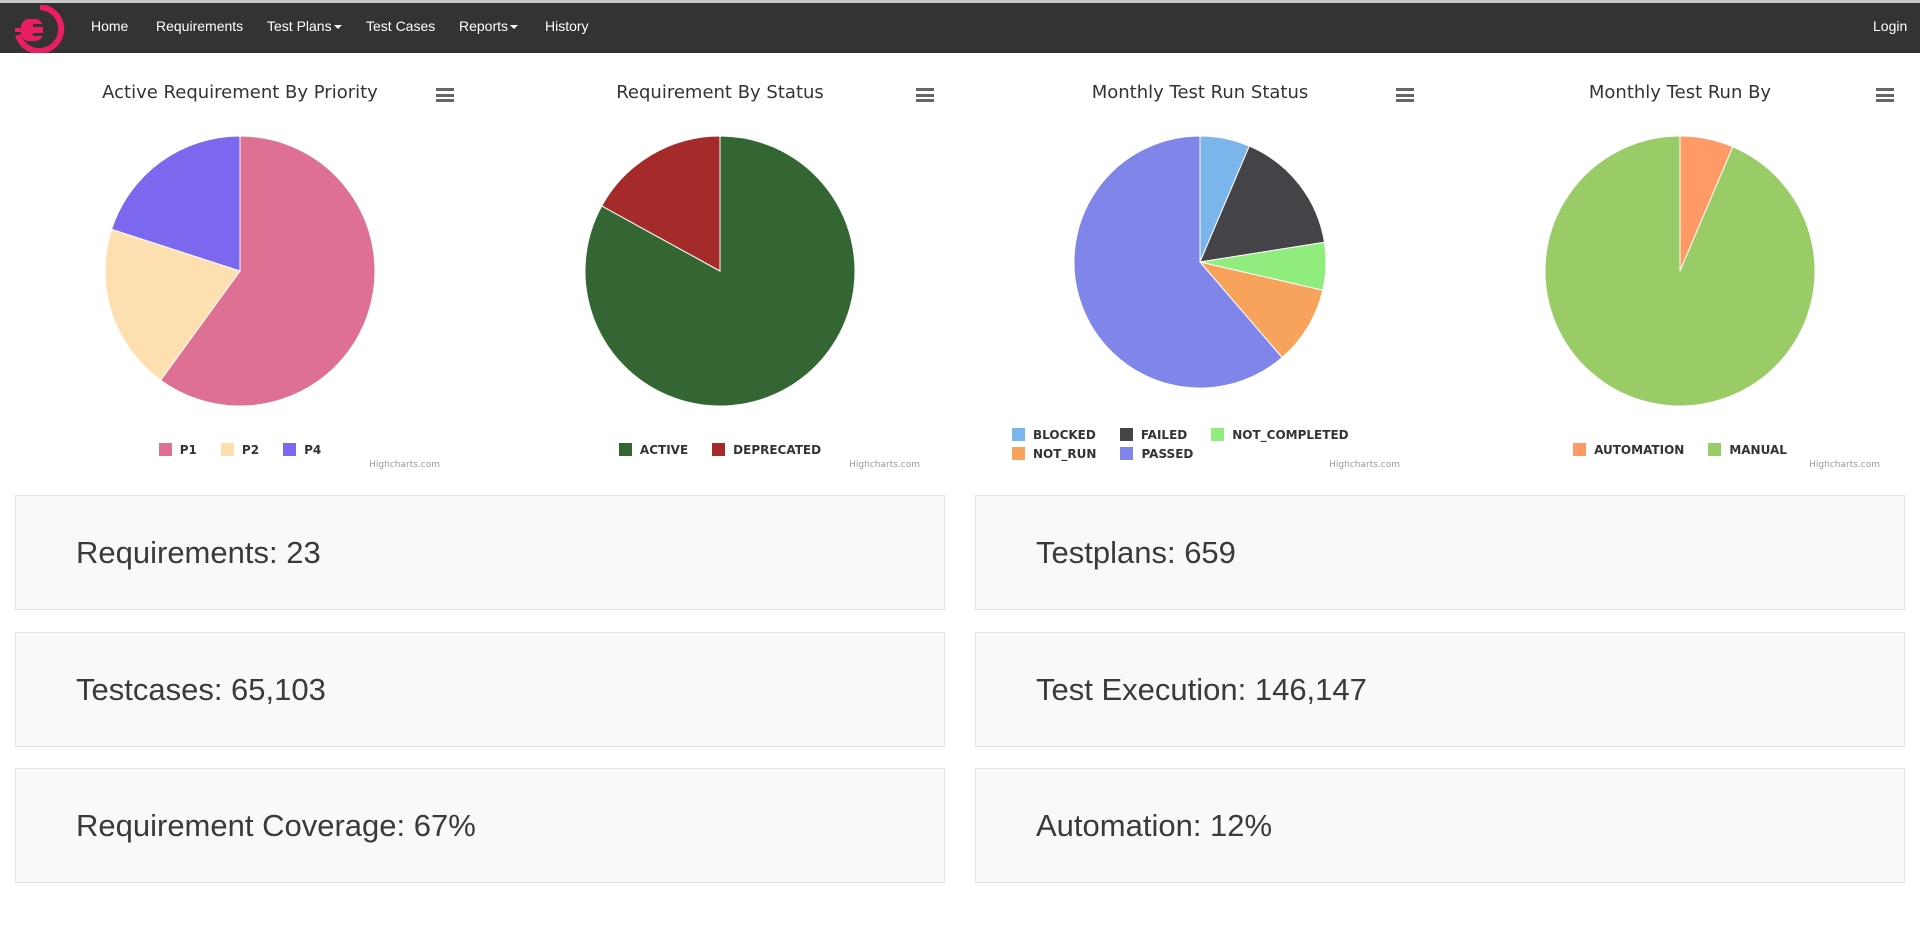 This screenshot has width=1920, height=938. What do you see at coordinates (267, 271) in the screenshot?
I see `pie-slice-p1` at bounding box center [267, 271].